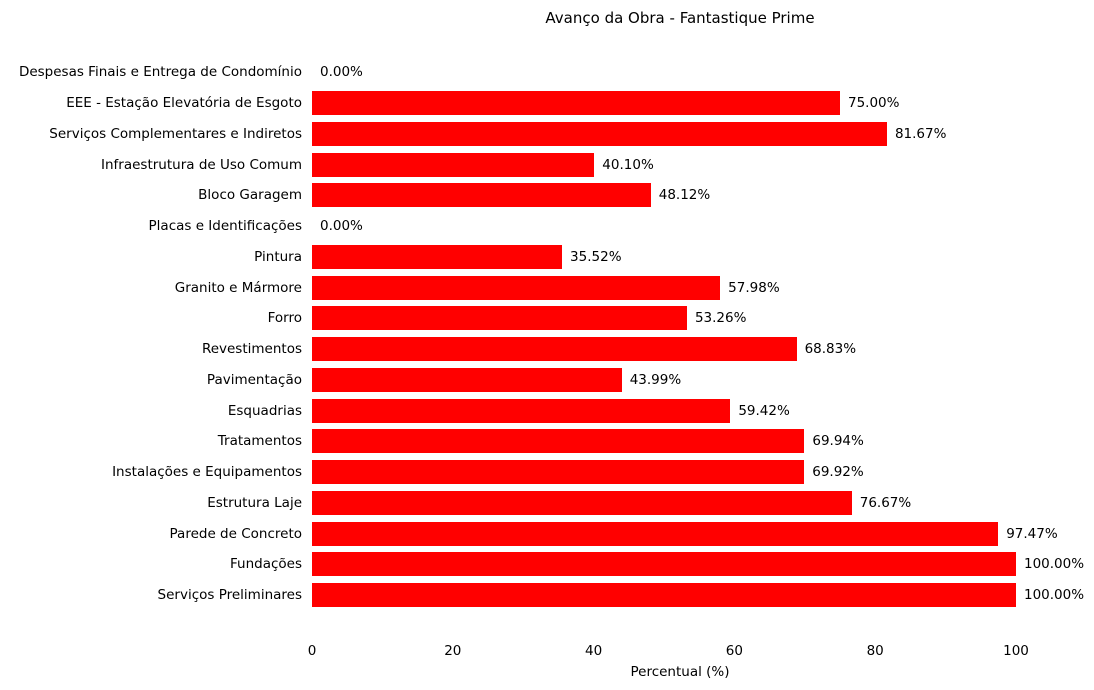 This screenshot has height=690, width=1094. What do you see at coordinates (259, 441) in the screenshot?
I see `category-label: Tratamentos` at bounding box center [259, 441].